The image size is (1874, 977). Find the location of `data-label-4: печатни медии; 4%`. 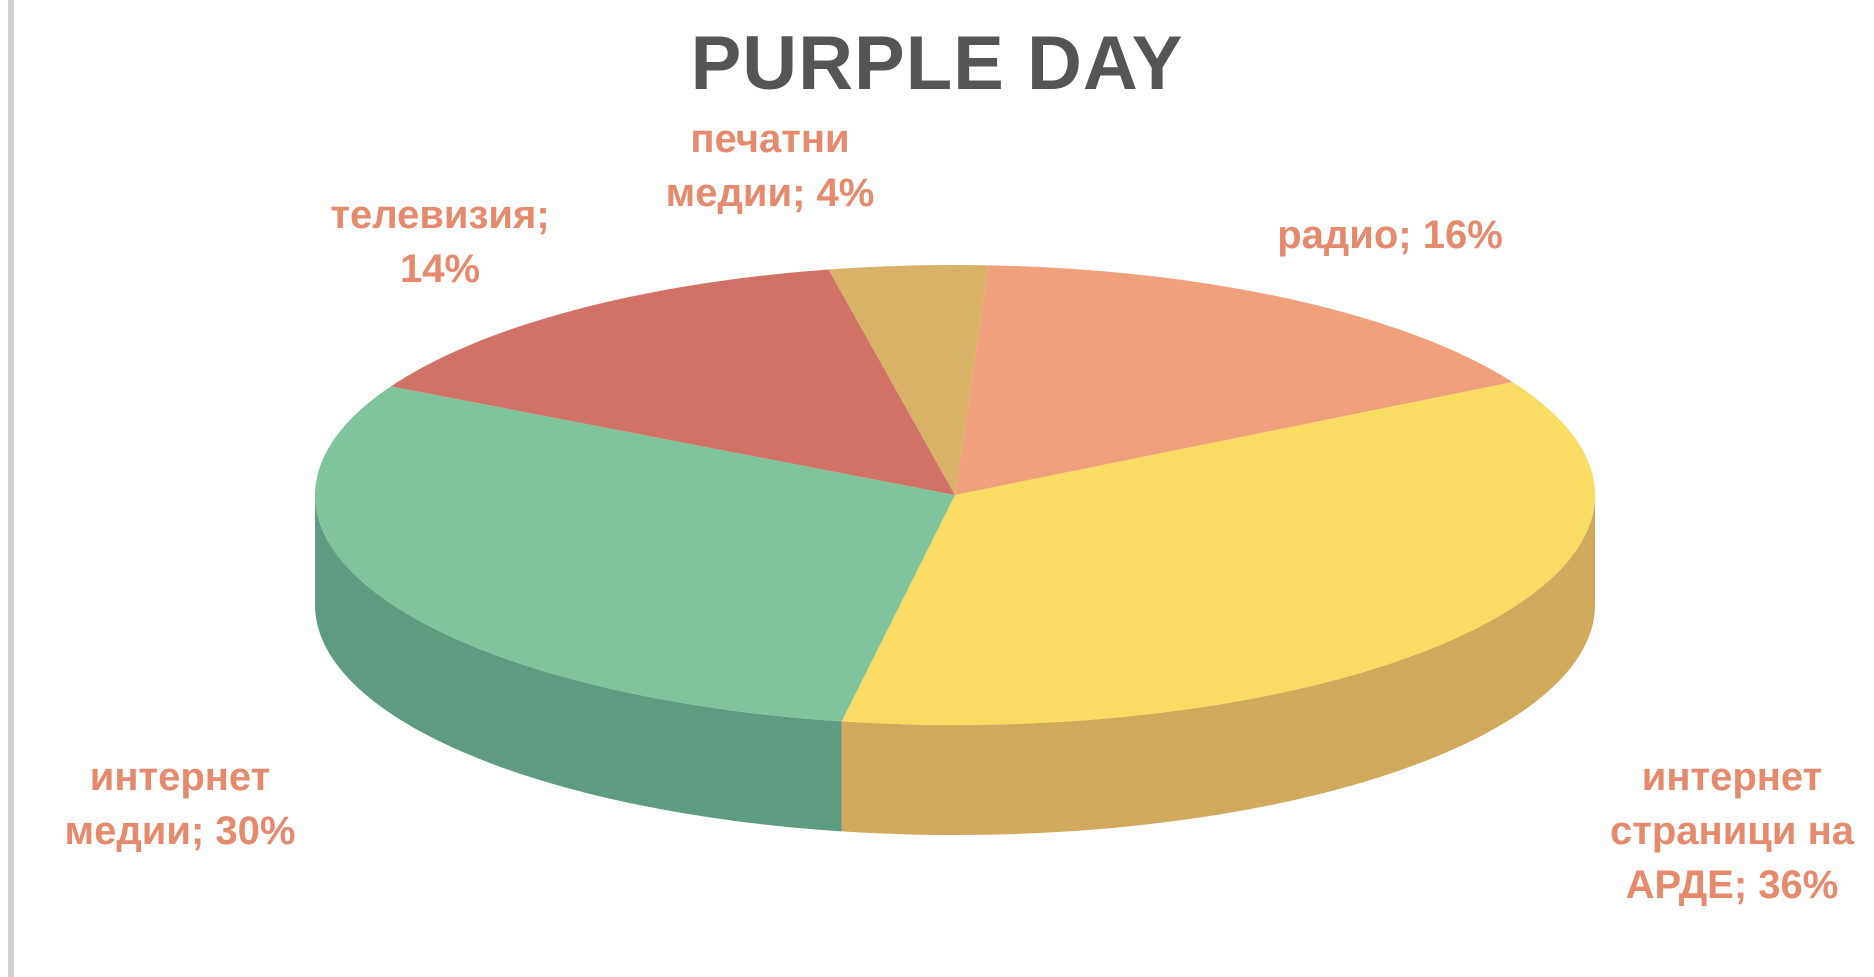

data-label-4: печатни медии; 4% is located at coordinates (770, 166).